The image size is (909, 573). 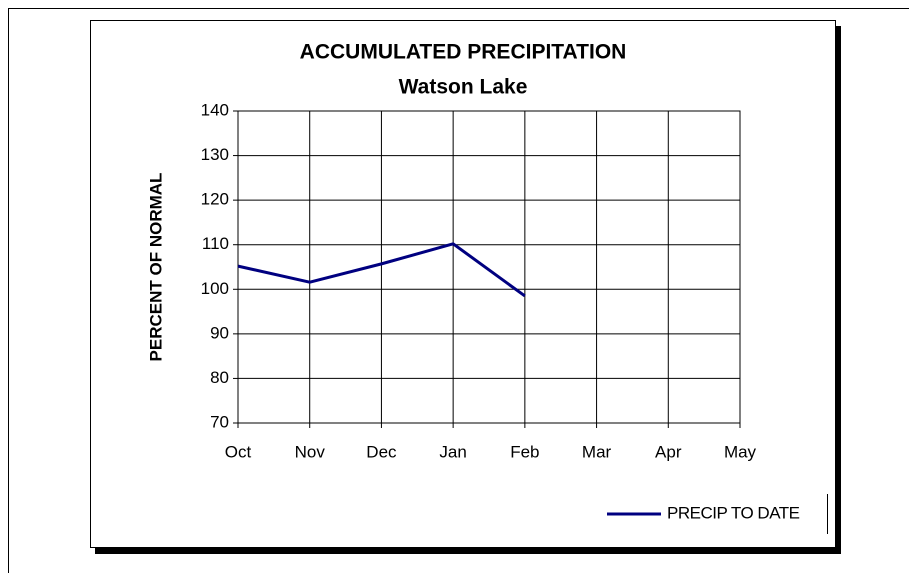 What do you see at coordinates (668, 451) in the screenshot?
I see `x-tick-label: Apr` at bounding box center [668, 451].